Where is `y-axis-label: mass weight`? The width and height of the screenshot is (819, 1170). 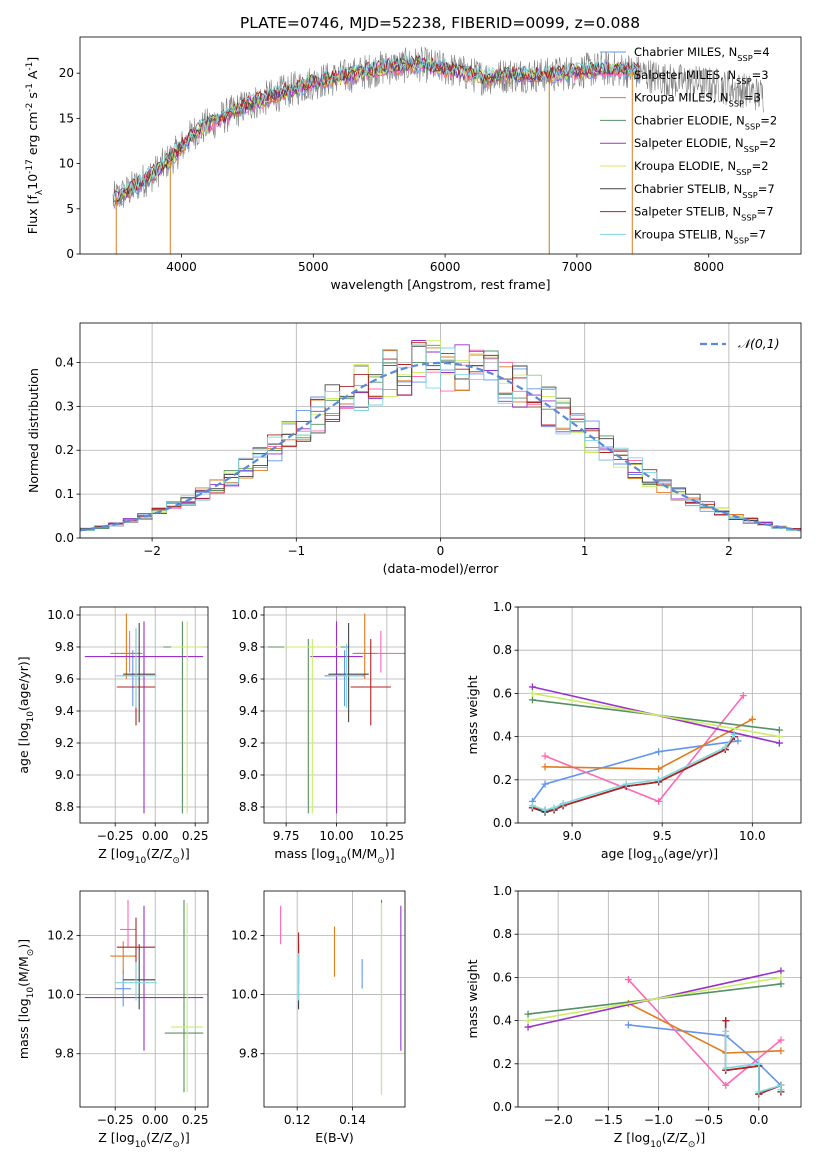 y-axis-label: mass weight is located at coordinates (472, 714).